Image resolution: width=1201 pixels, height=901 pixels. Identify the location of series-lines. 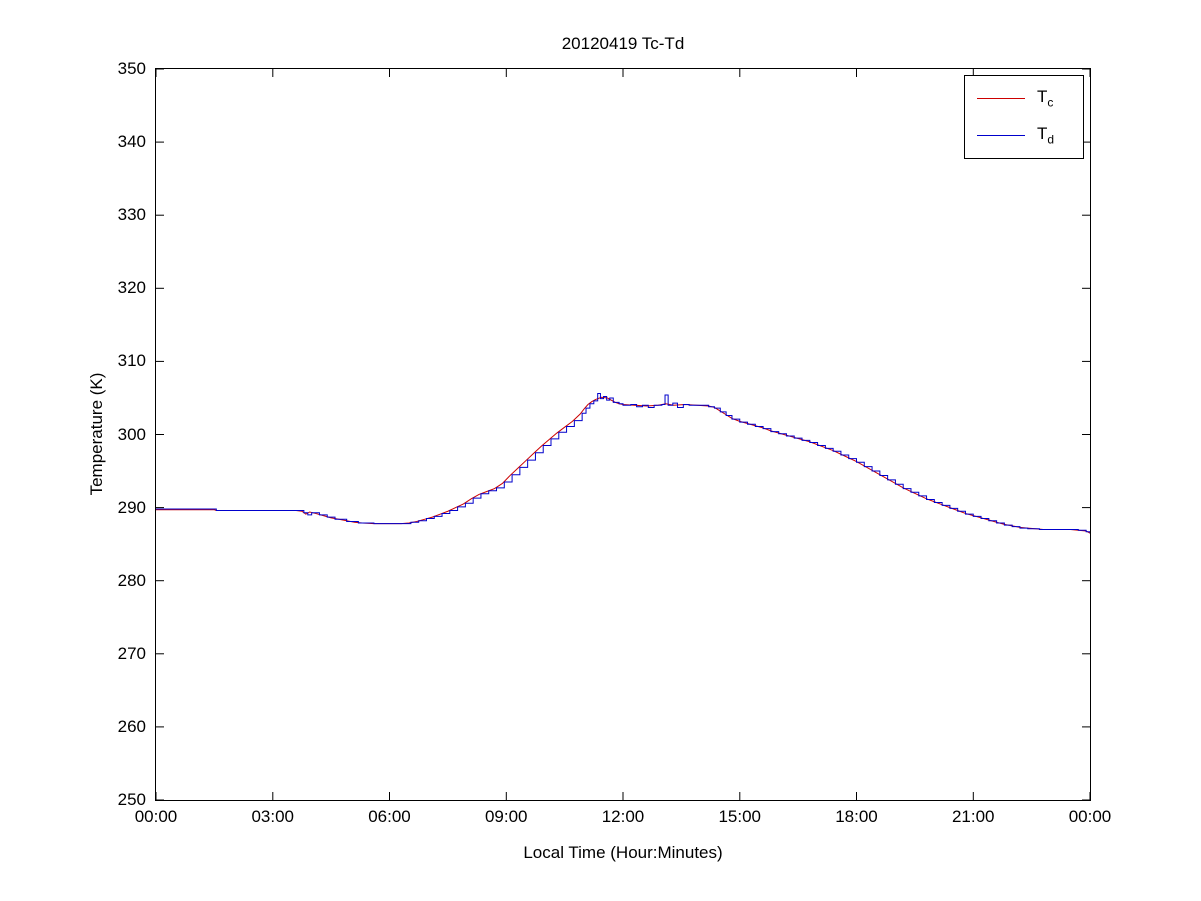
(623, 463).